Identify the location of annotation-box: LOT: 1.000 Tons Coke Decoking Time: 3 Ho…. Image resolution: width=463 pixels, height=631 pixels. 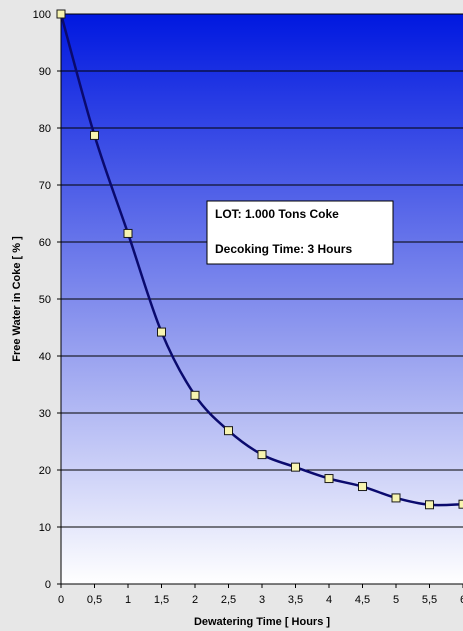
(300, 232).